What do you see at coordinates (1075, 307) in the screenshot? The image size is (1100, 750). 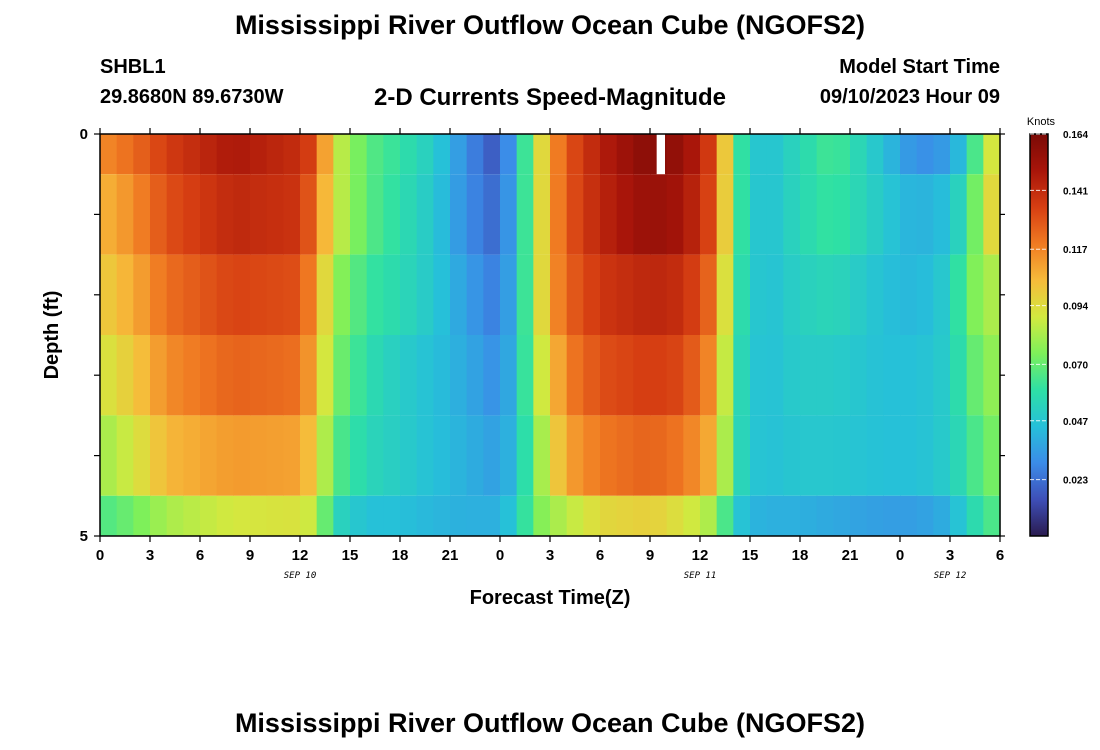 I see `colorbar-tick-label: 0.094` at bounding box center [1075, 307].